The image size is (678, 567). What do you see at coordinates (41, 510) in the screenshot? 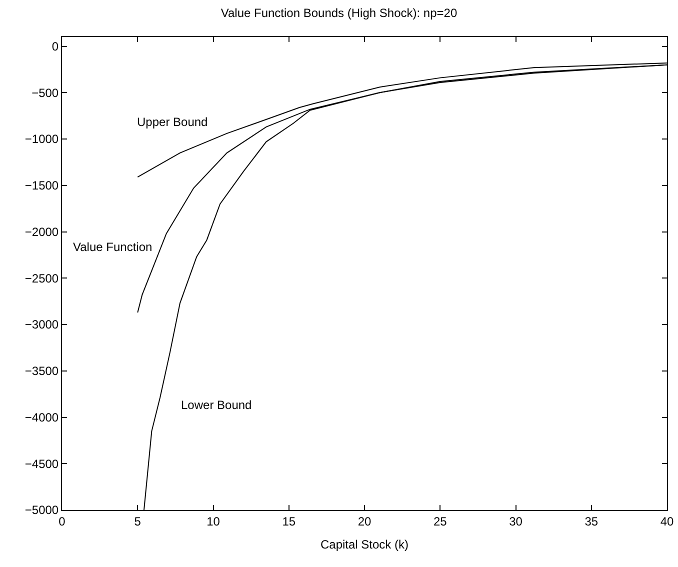
I see `y-tick-label: −5000` at bounding box center [41, 510].